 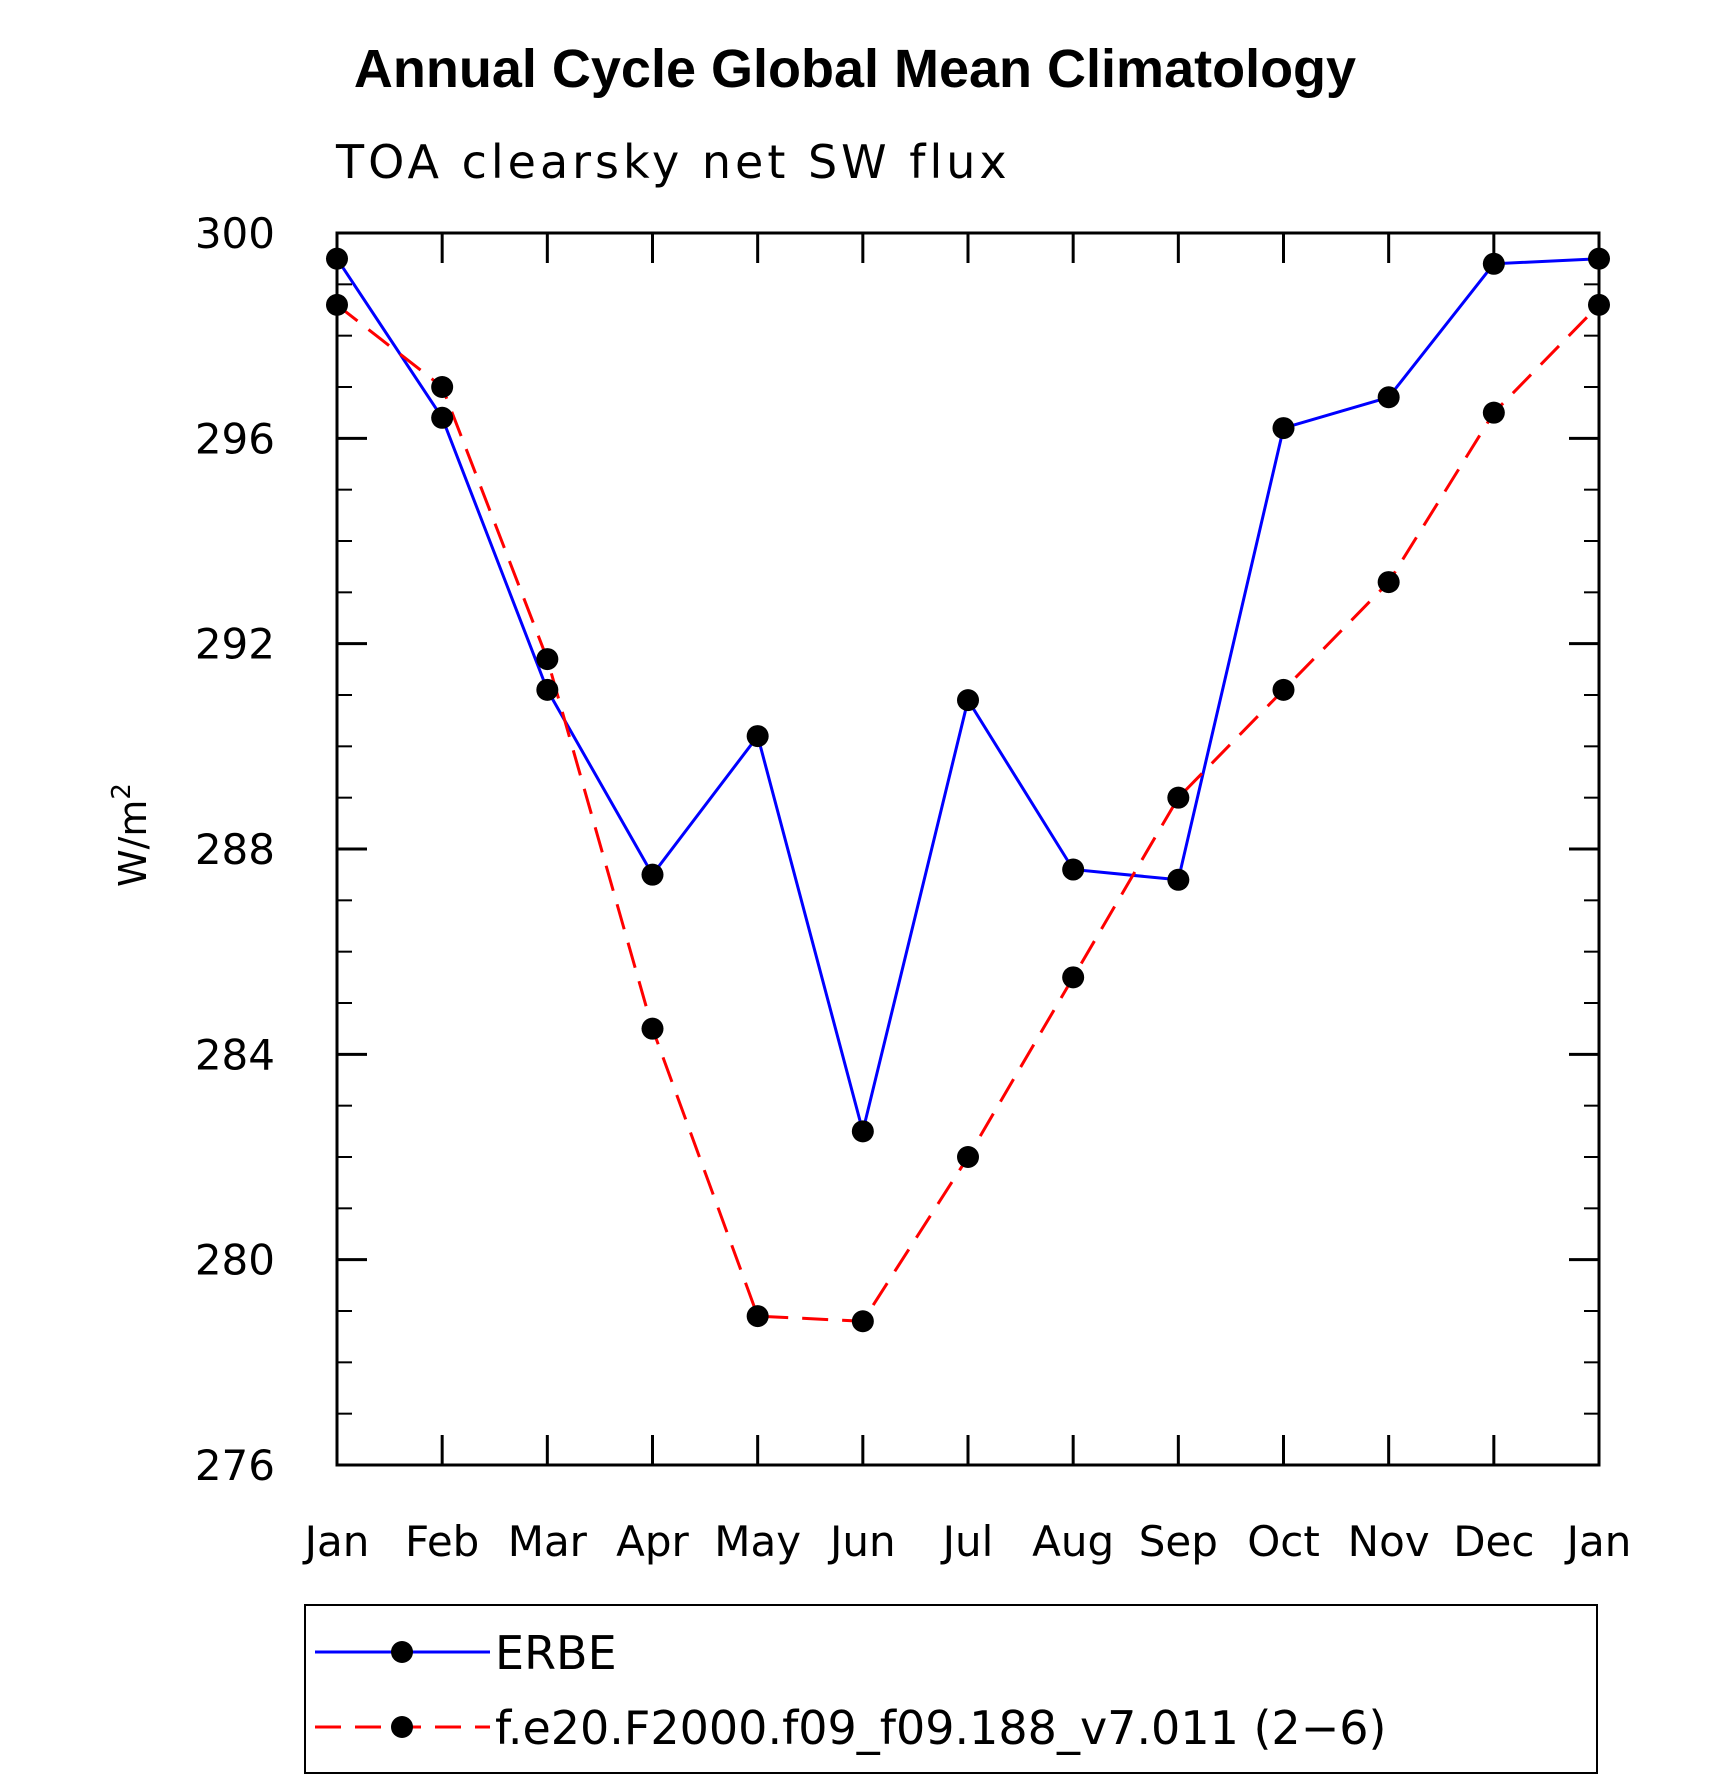 I want to click on x-tick-label: Oct, so click(x=1283, y=1541).